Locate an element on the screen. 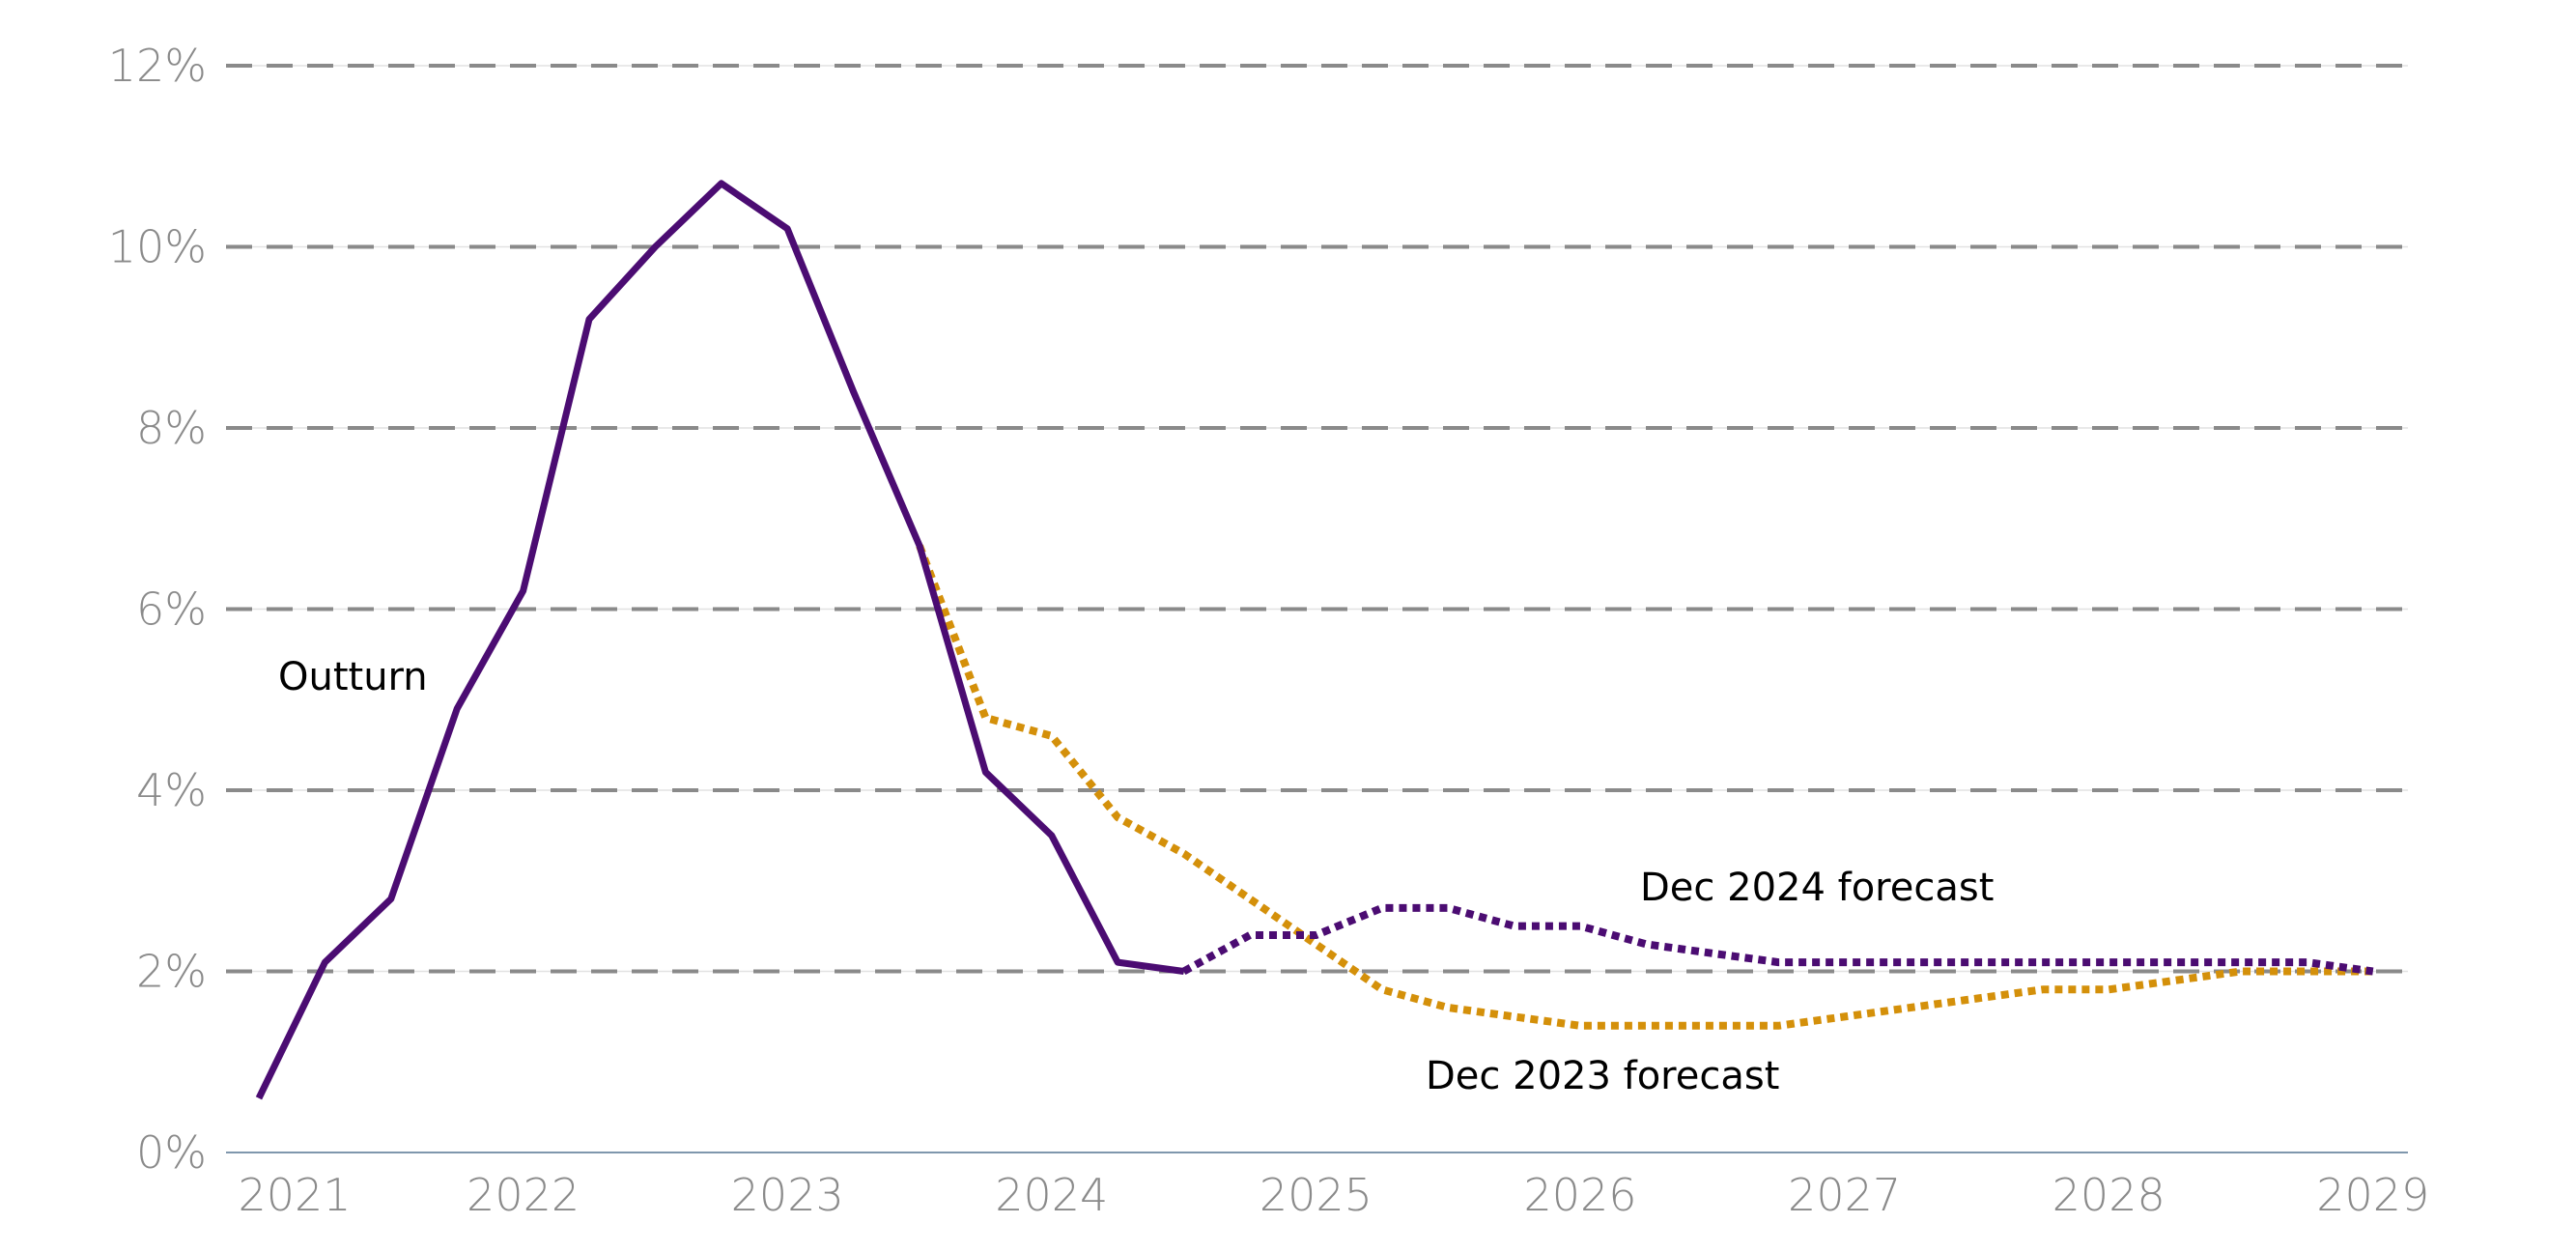 The width and height of the screenshot is (2576, 1252). annotation-outturn: Outturn is located at coordinates (353, 677).